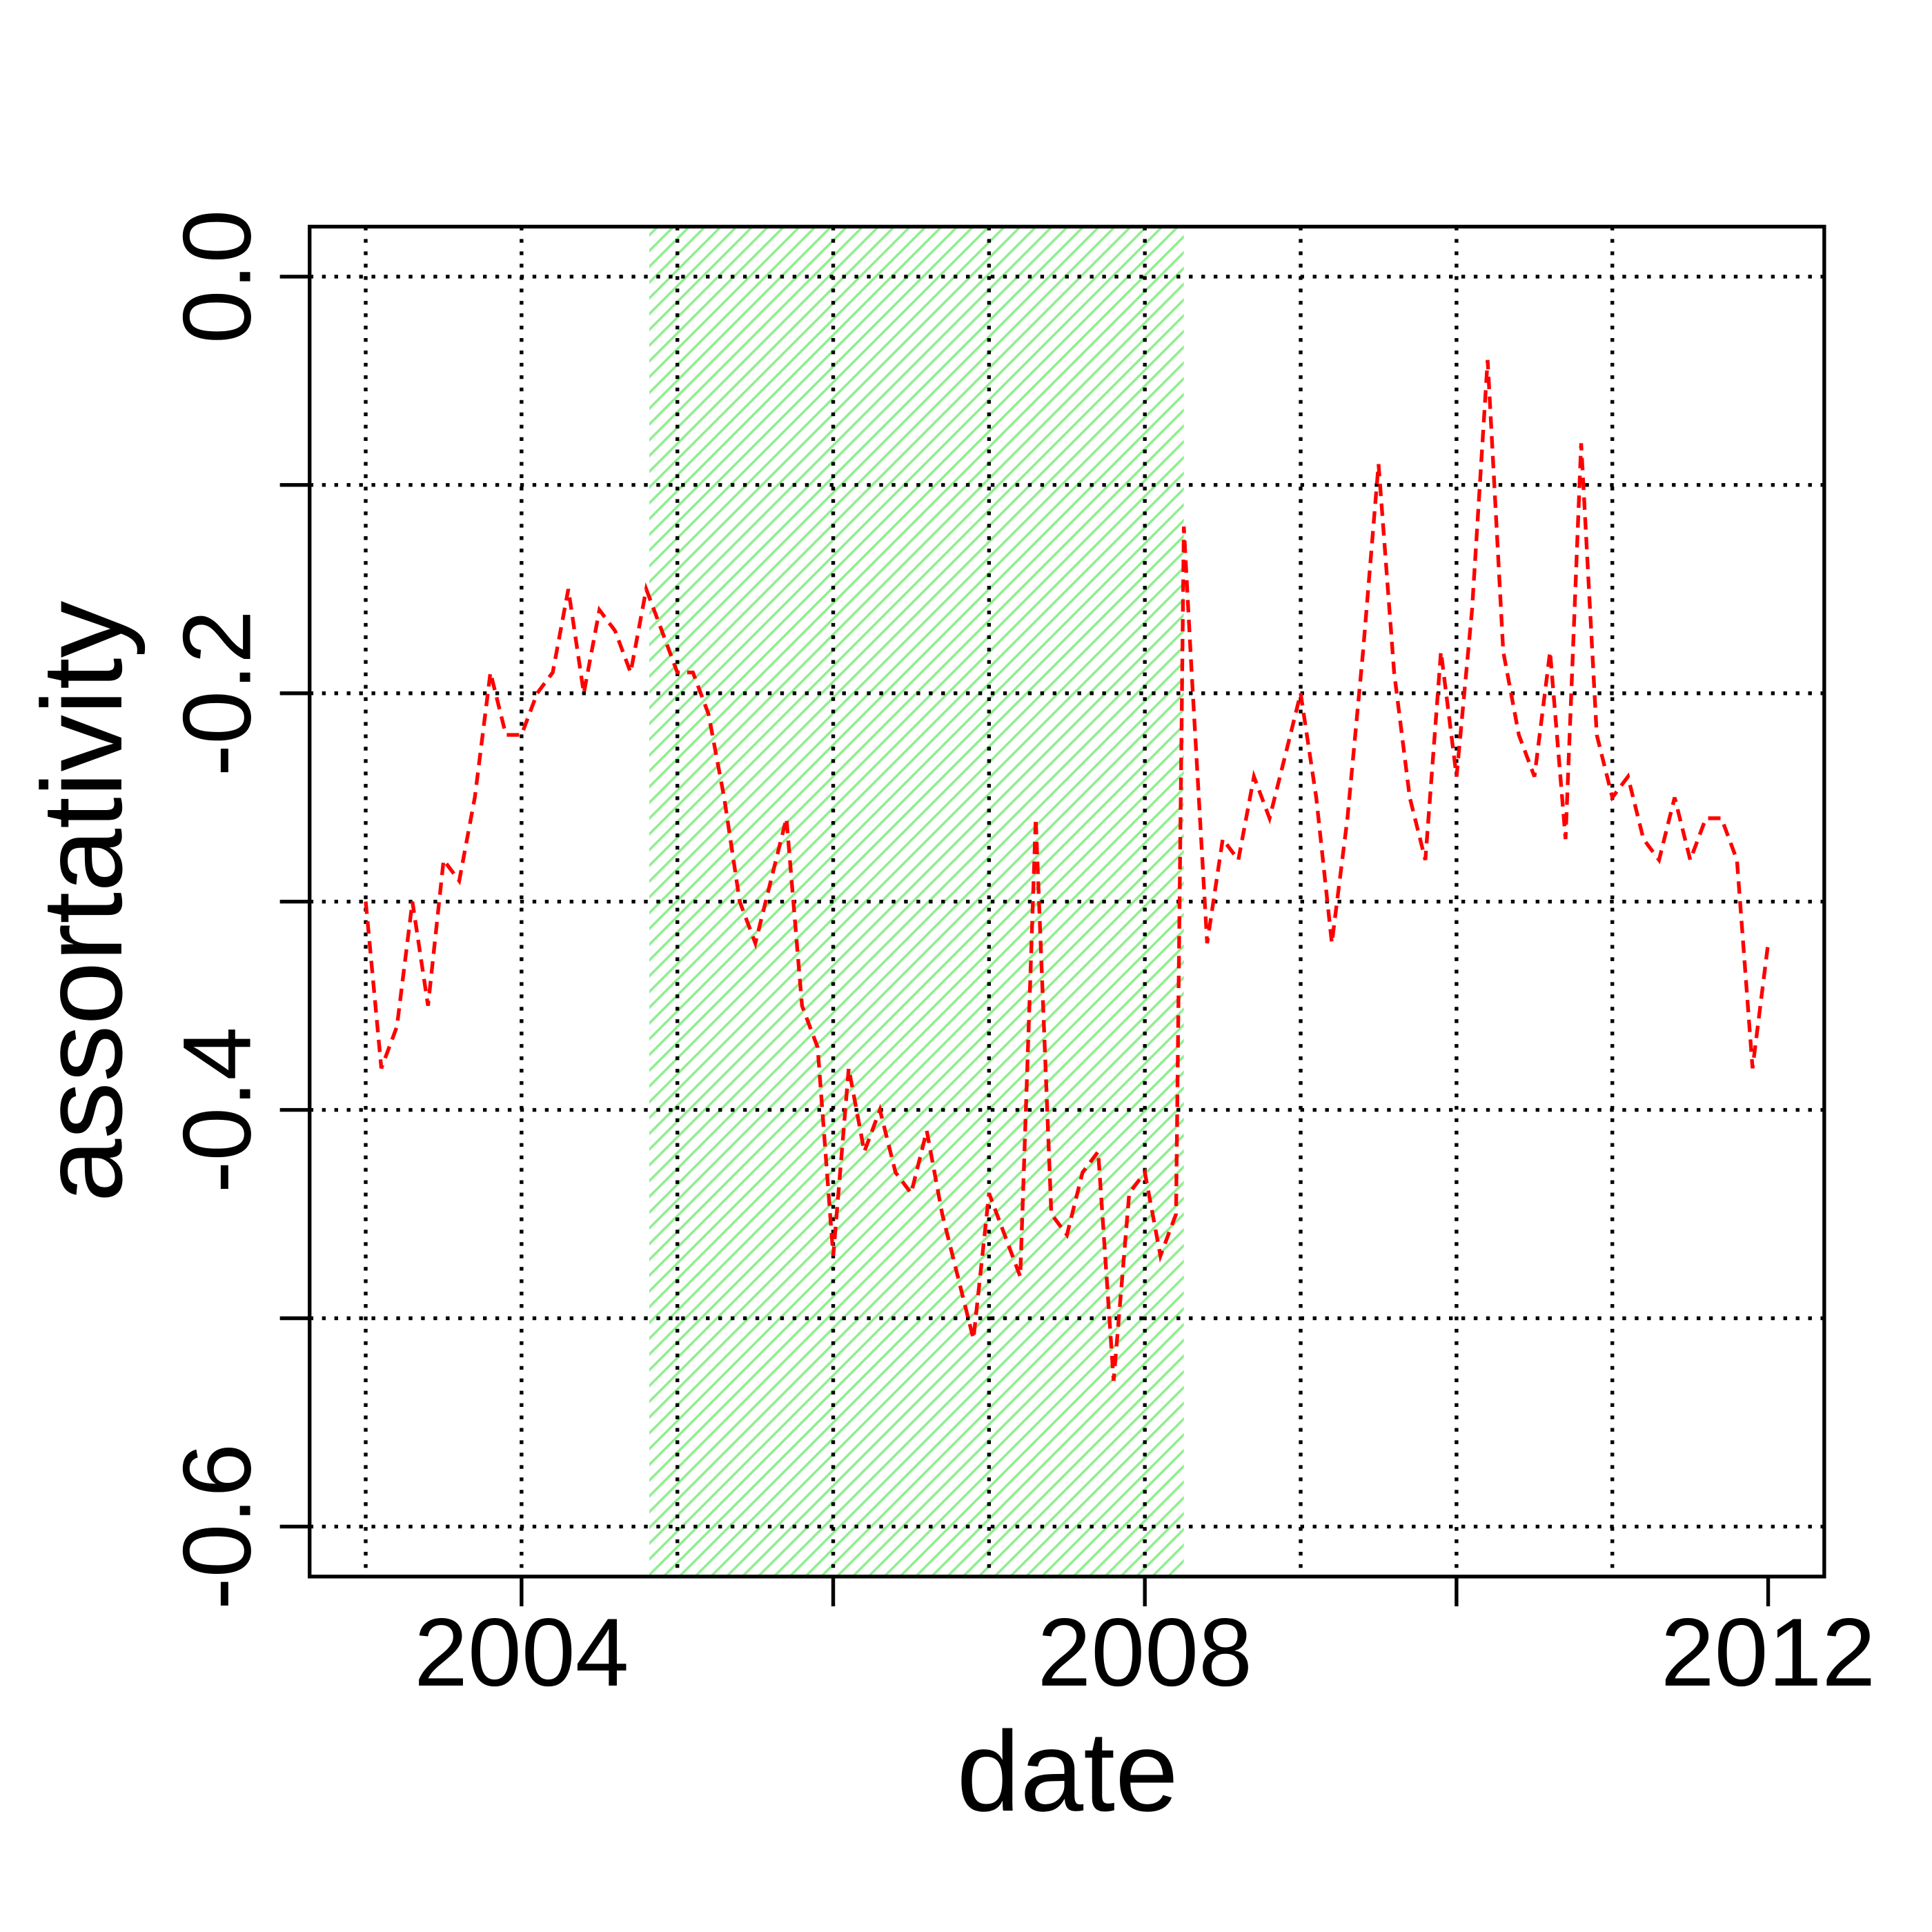  I want to click on y-tick-label: 0.0, so click(217, 277).